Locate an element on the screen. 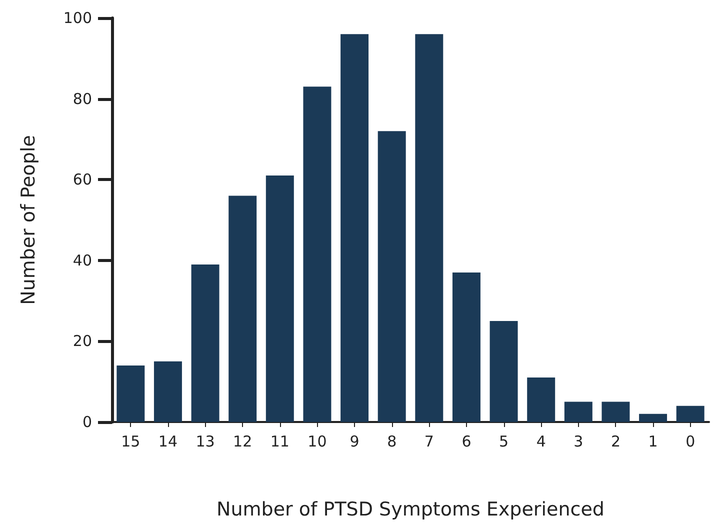 Image resolution: width=717 pixels, height=527 pixels. x-tick-label: 4 is located at coordinates (541, 441).